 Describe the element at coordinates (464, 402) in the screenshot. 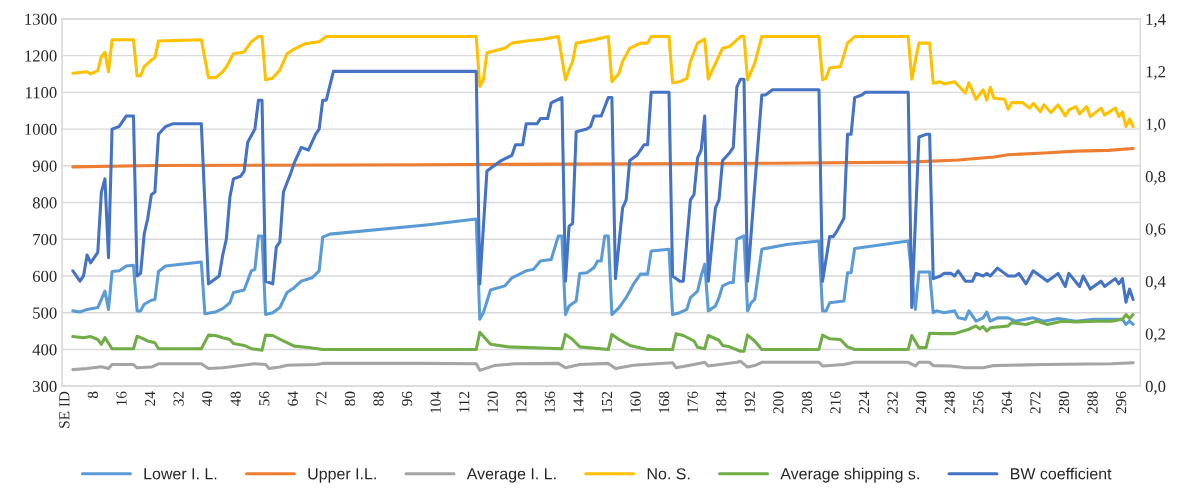

I see `x-tick-label: 112` at that location.